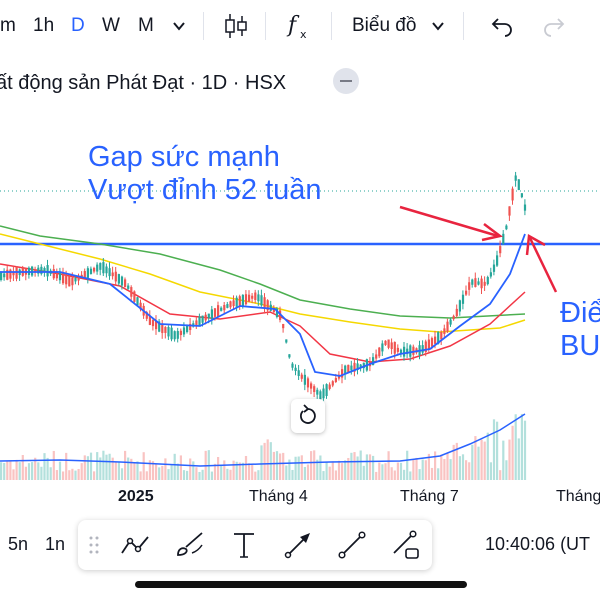 The image size is (600, 600). Describe the element at coordinates (94, 545) in the screenshot. I see `drag-handle-icon` at that location.